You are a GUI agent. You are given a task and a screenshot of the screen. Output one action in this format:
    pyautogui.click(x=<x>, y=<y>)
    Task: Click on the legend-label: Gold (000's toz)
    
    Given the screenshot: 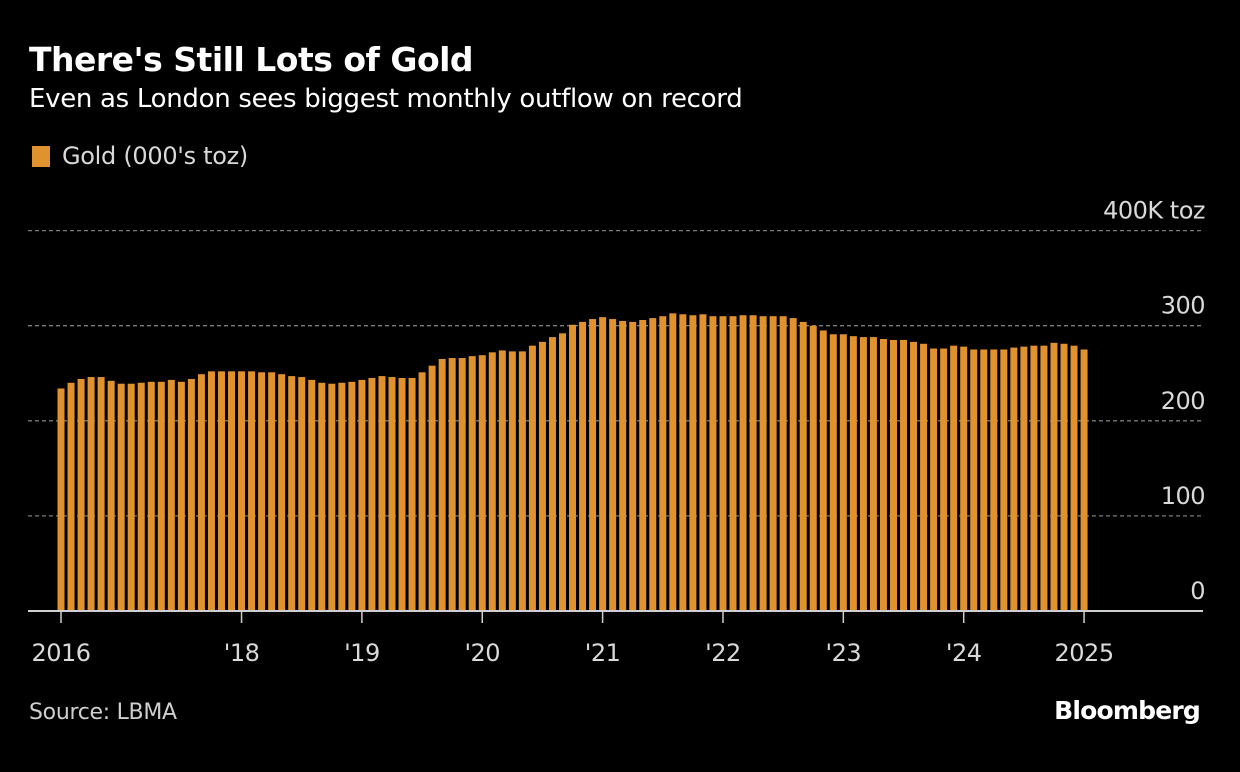 What is the action you would take?
    pyautogui.click(x=155, y=156)
    